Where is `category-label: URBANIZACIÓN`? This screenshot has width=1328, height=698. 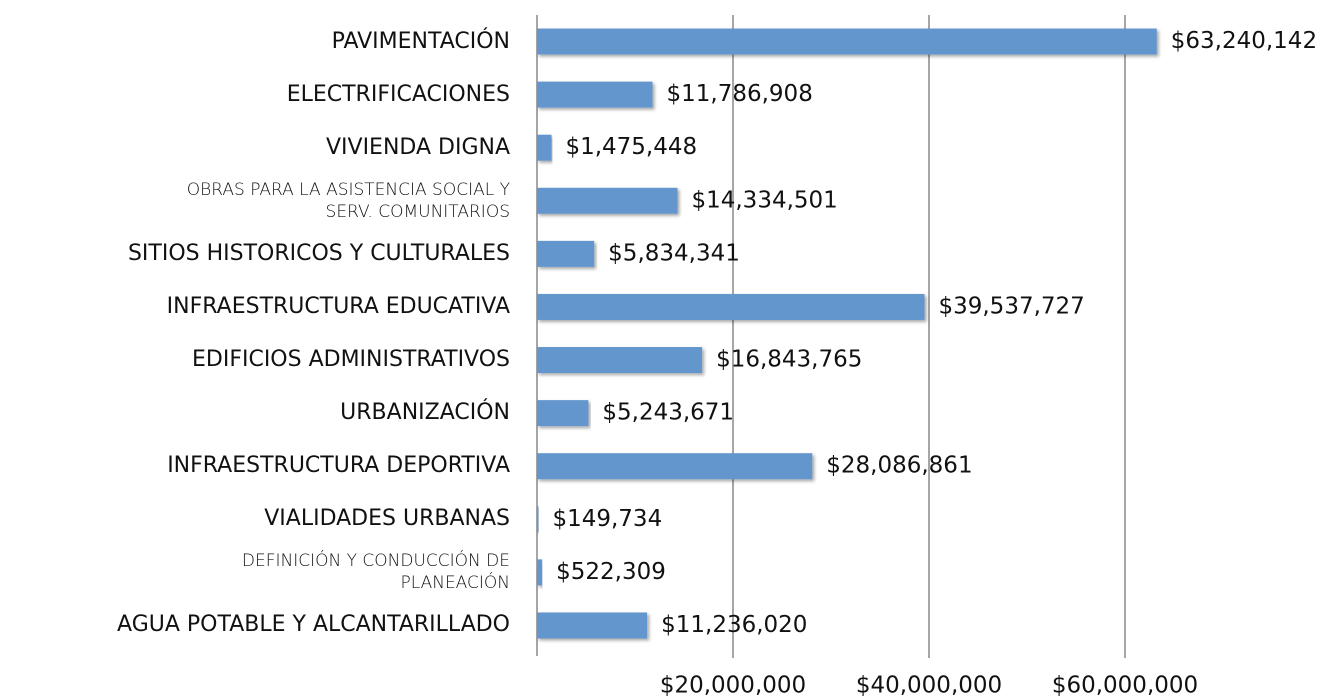 category-label: URBANIZACIÓN is located at coordinates (425, 413).